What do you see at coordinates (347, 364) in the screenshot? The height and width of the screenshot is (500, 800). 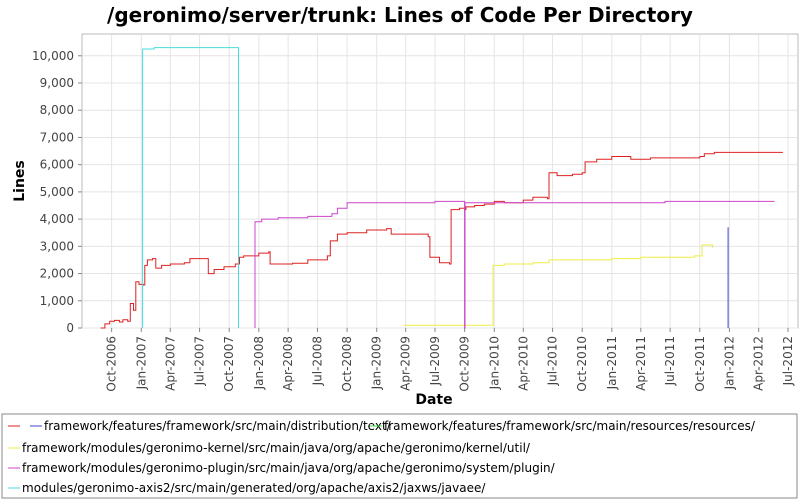 I see `x-tick-label: Oct-2008` at bounding box center [347, 364].